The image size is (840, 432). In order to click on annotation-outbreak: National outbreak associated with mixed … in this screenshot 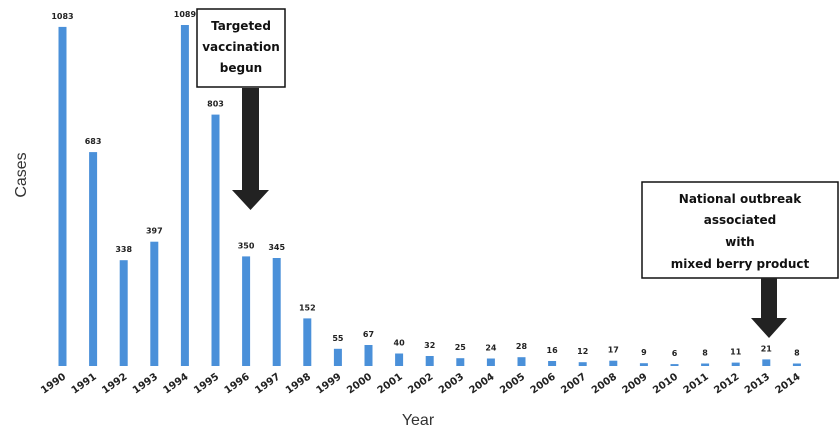, I will do `click(740, 259)`.